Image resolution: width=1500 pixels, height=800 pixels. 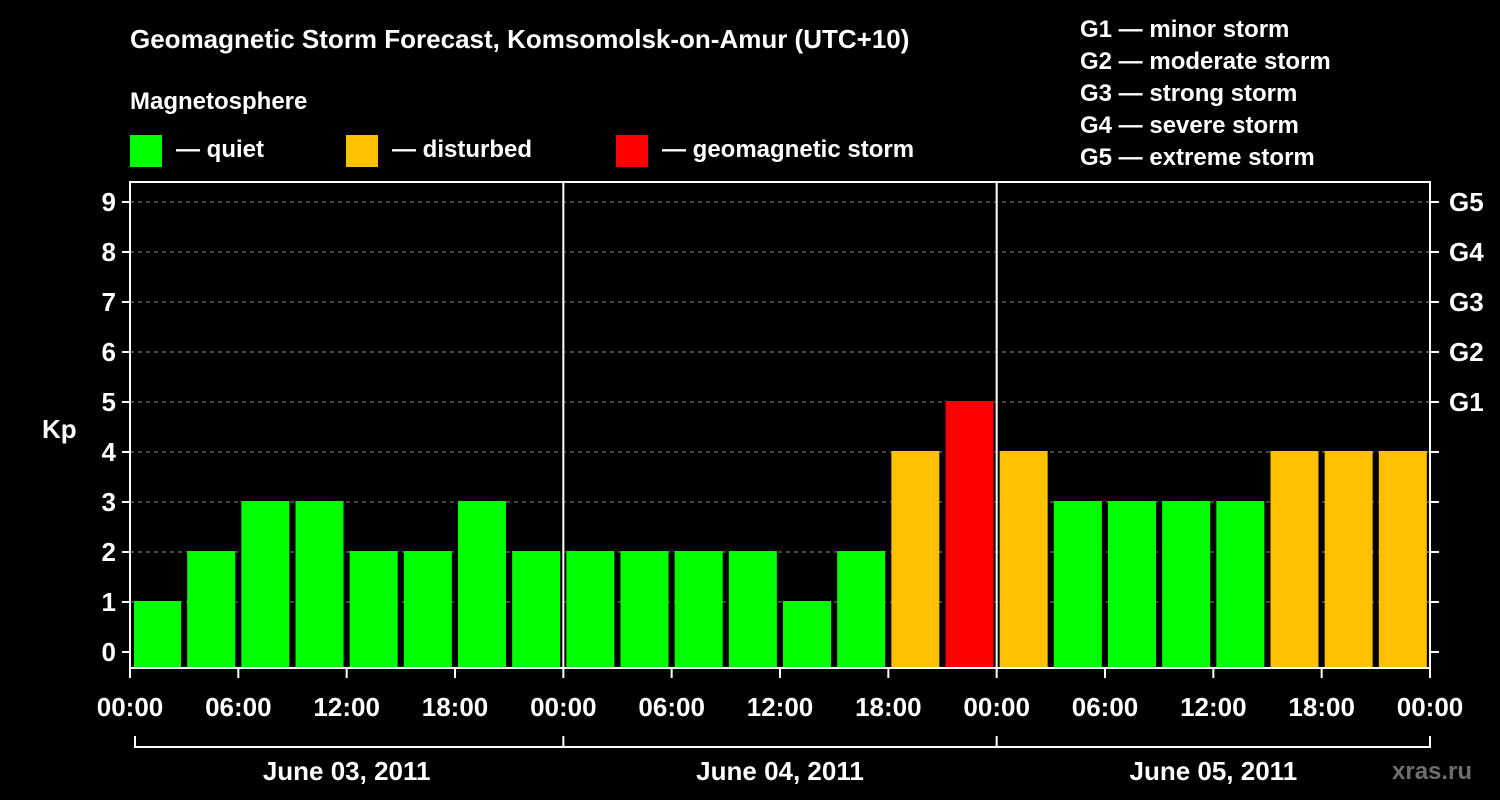 What do you see at coordinates (220, 149) in the screenshot?
I see `legend-label-quiet: — quiet` at bounding box center [220, 149].